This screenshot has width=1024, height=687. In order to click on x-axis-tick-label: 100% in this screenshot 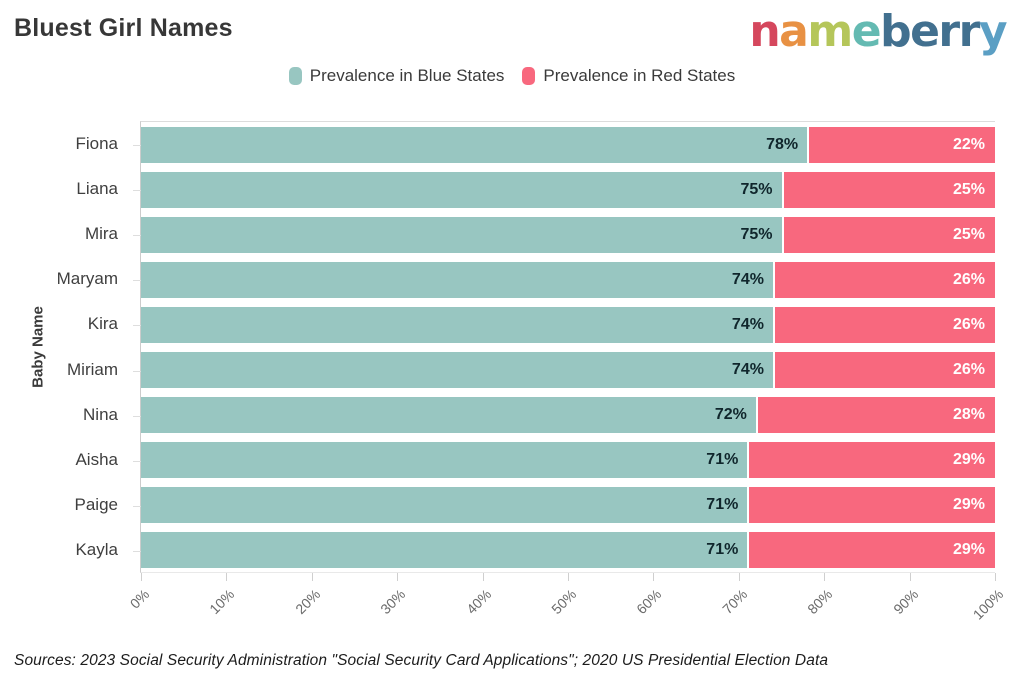, I will do `click(988, 604)`.